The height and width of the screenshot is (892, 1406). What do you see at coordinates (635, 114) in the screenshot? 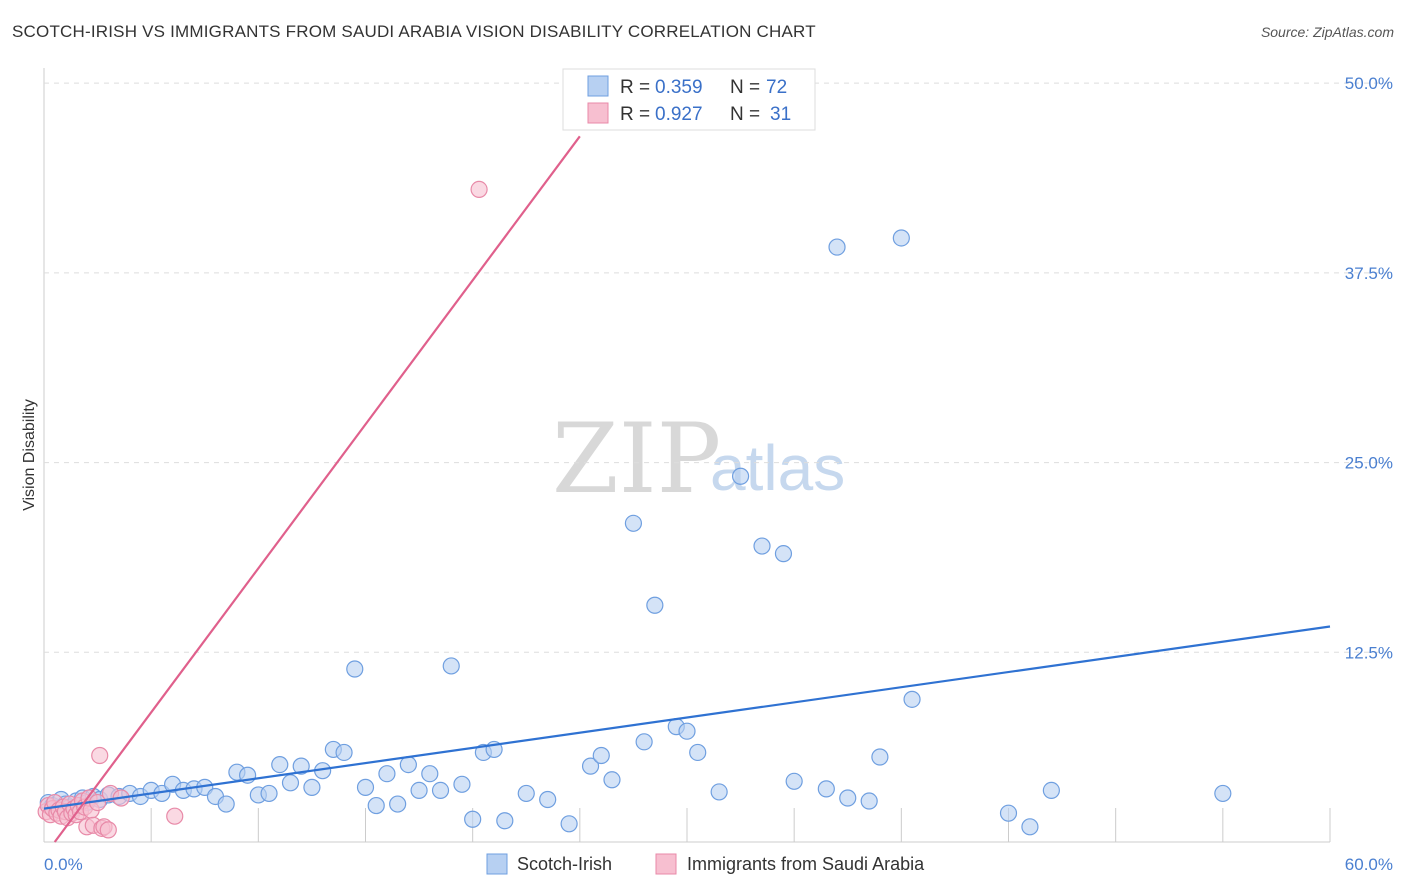
I see `legend-r-label-2: R =` at bounding box center [635, 114].